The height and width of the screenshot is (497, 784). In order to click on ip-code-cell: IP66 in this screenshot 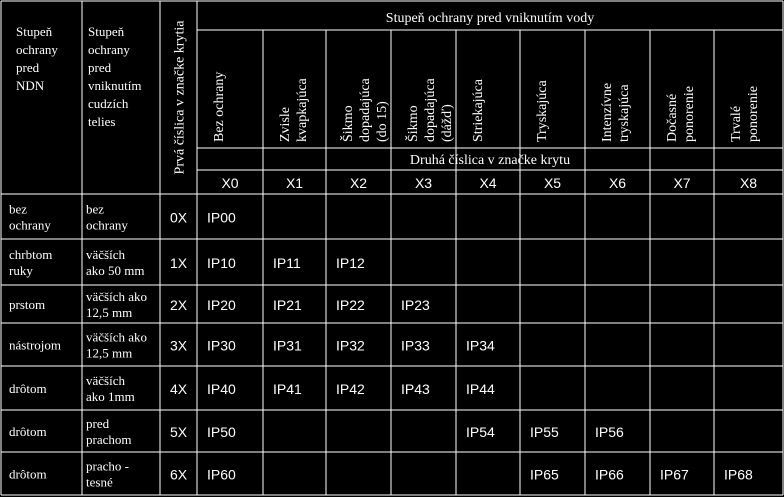, I will do `click(609, 475)`.